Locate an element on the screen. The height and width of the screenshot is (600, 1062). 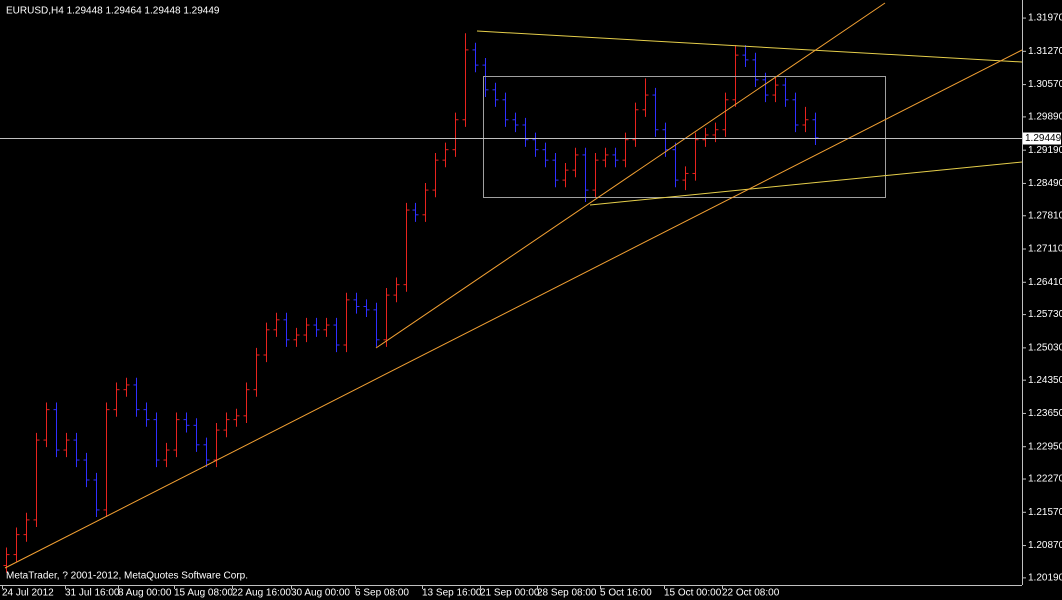
x-tick-label: 6 Sep 08:00 is located at coordinates (382, 593).